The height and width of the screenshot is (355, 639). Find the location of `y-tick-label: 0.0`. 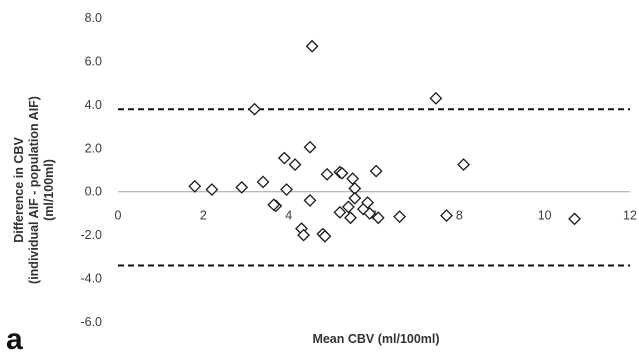

y-tick-label: 0.0 is located at coordinates (93, 192).